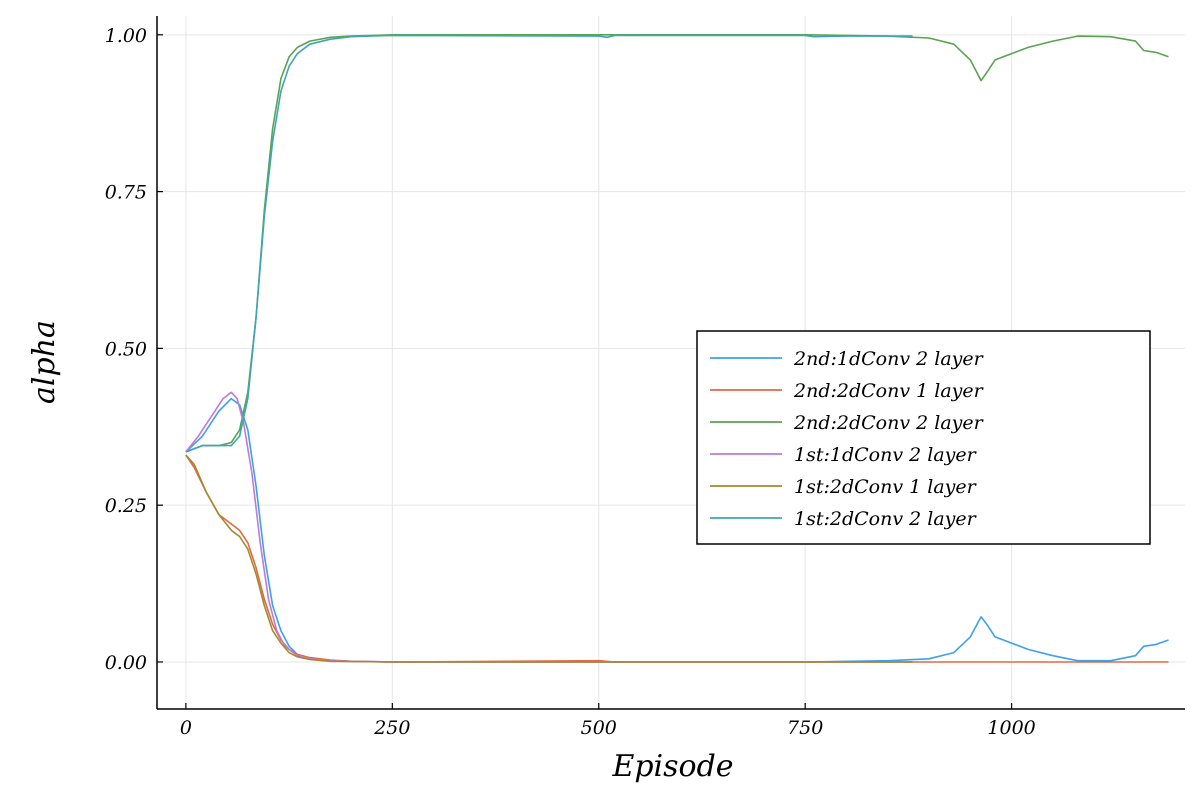 Image resolution: width=1194 pixels, height=788 pixels. I want to click on x-axis-title: Episode, so click(672, 766).